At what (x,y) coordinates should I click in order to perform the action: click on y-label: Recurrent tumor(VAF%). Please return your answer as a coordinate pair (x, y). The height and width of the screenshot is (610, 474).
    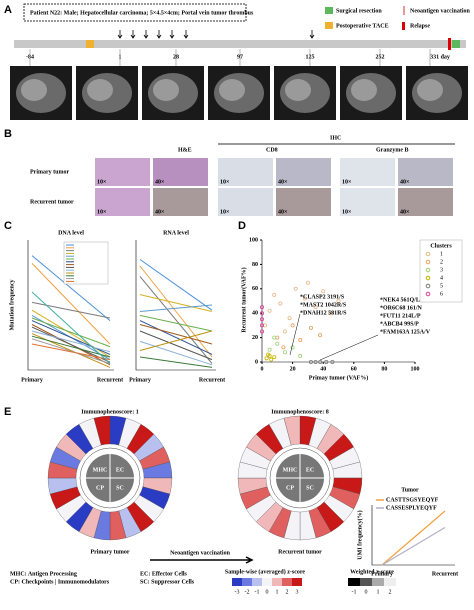
    Looking at the image, I should click on (243, 299).